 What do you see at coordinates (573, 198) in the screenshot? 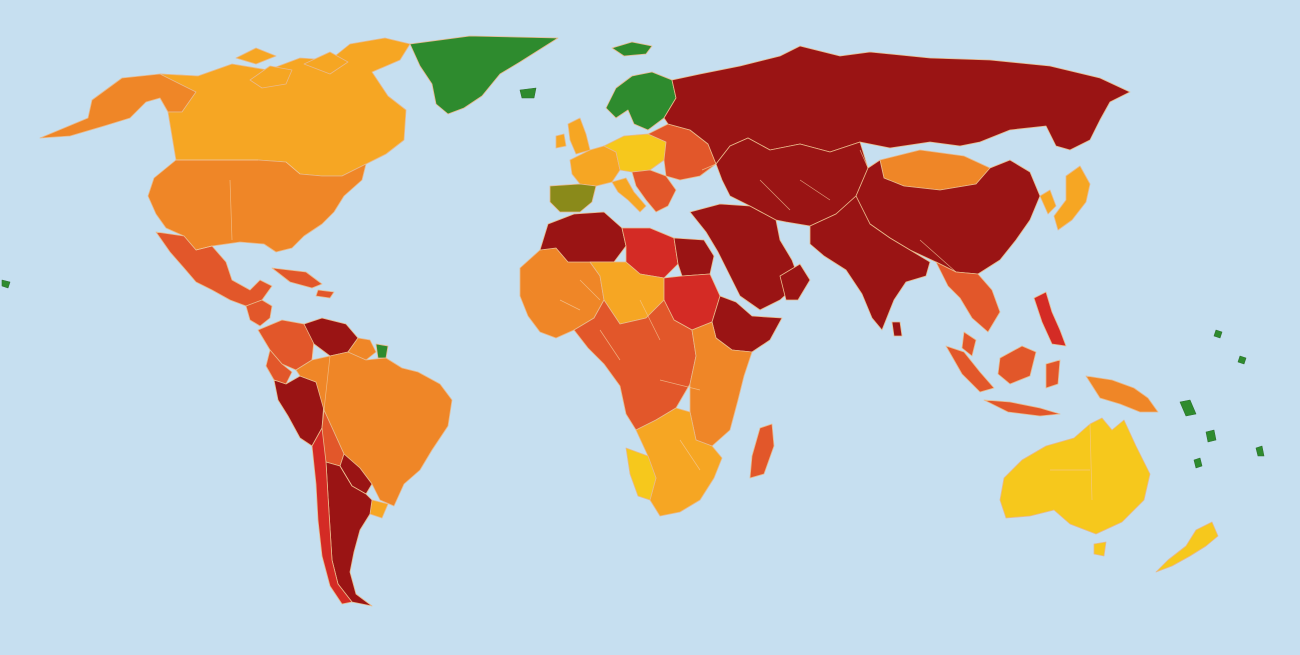
I see `region-iberia` at bounding box center [573, 198].